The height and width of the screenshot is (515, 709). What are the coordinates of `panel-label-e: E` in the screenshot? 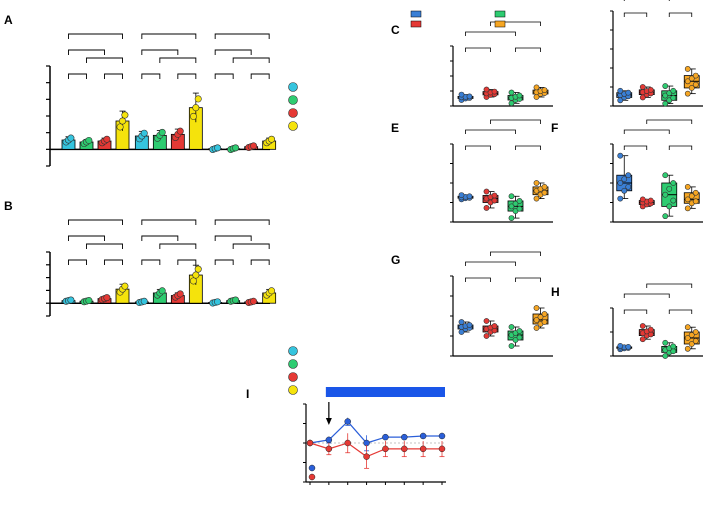 It's located at (395, 128).